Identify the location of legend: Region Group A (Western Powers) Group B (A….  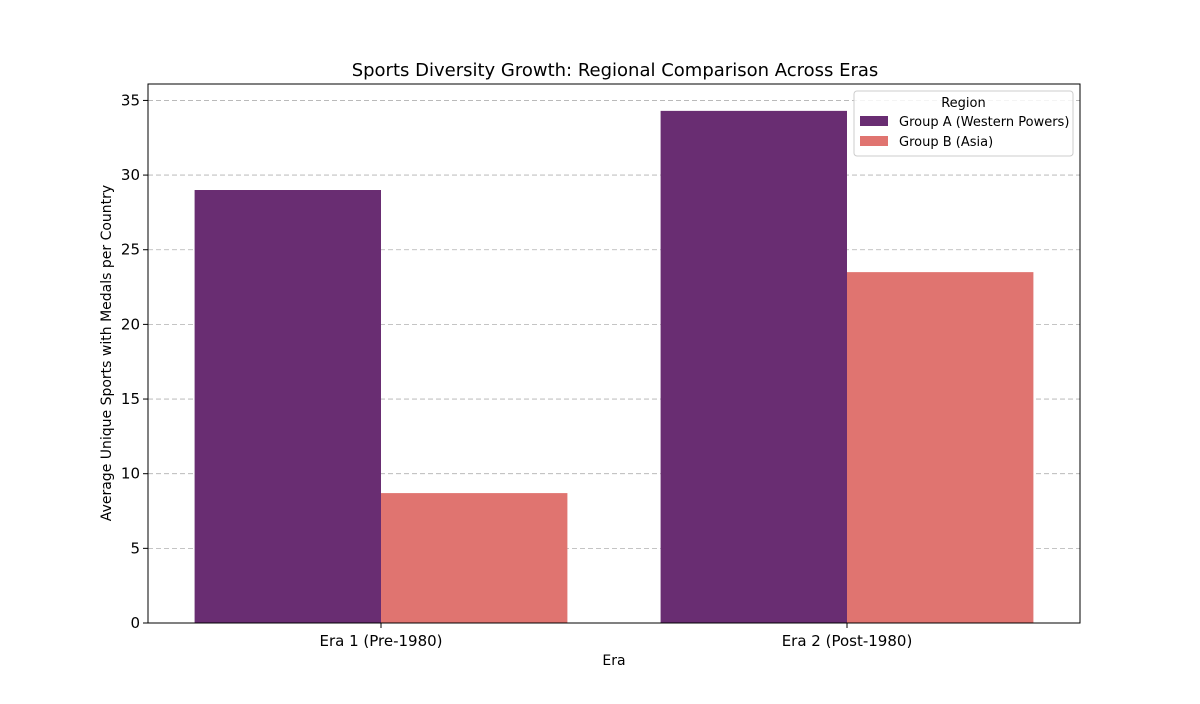
(963, 123).